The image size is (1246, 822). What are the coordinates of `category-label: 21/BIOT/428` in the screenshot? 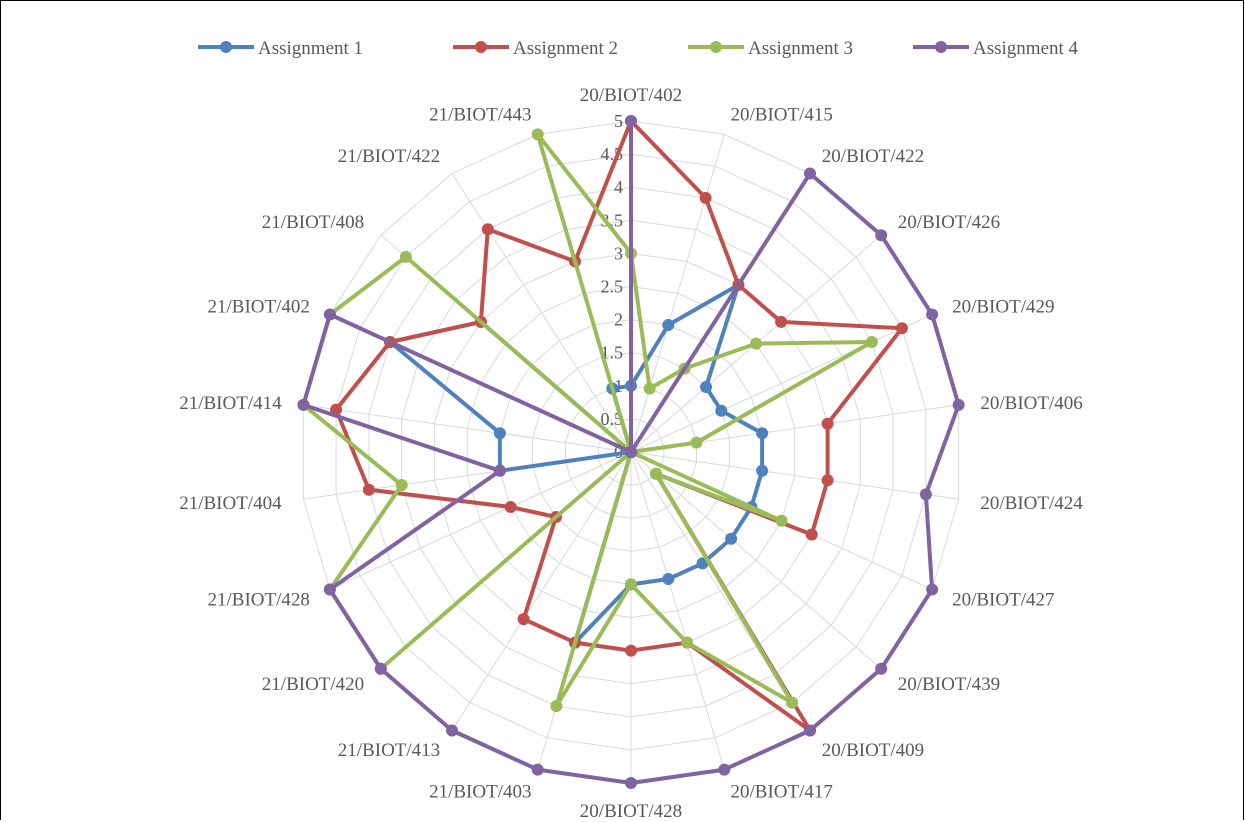 It's located at (259, 600).